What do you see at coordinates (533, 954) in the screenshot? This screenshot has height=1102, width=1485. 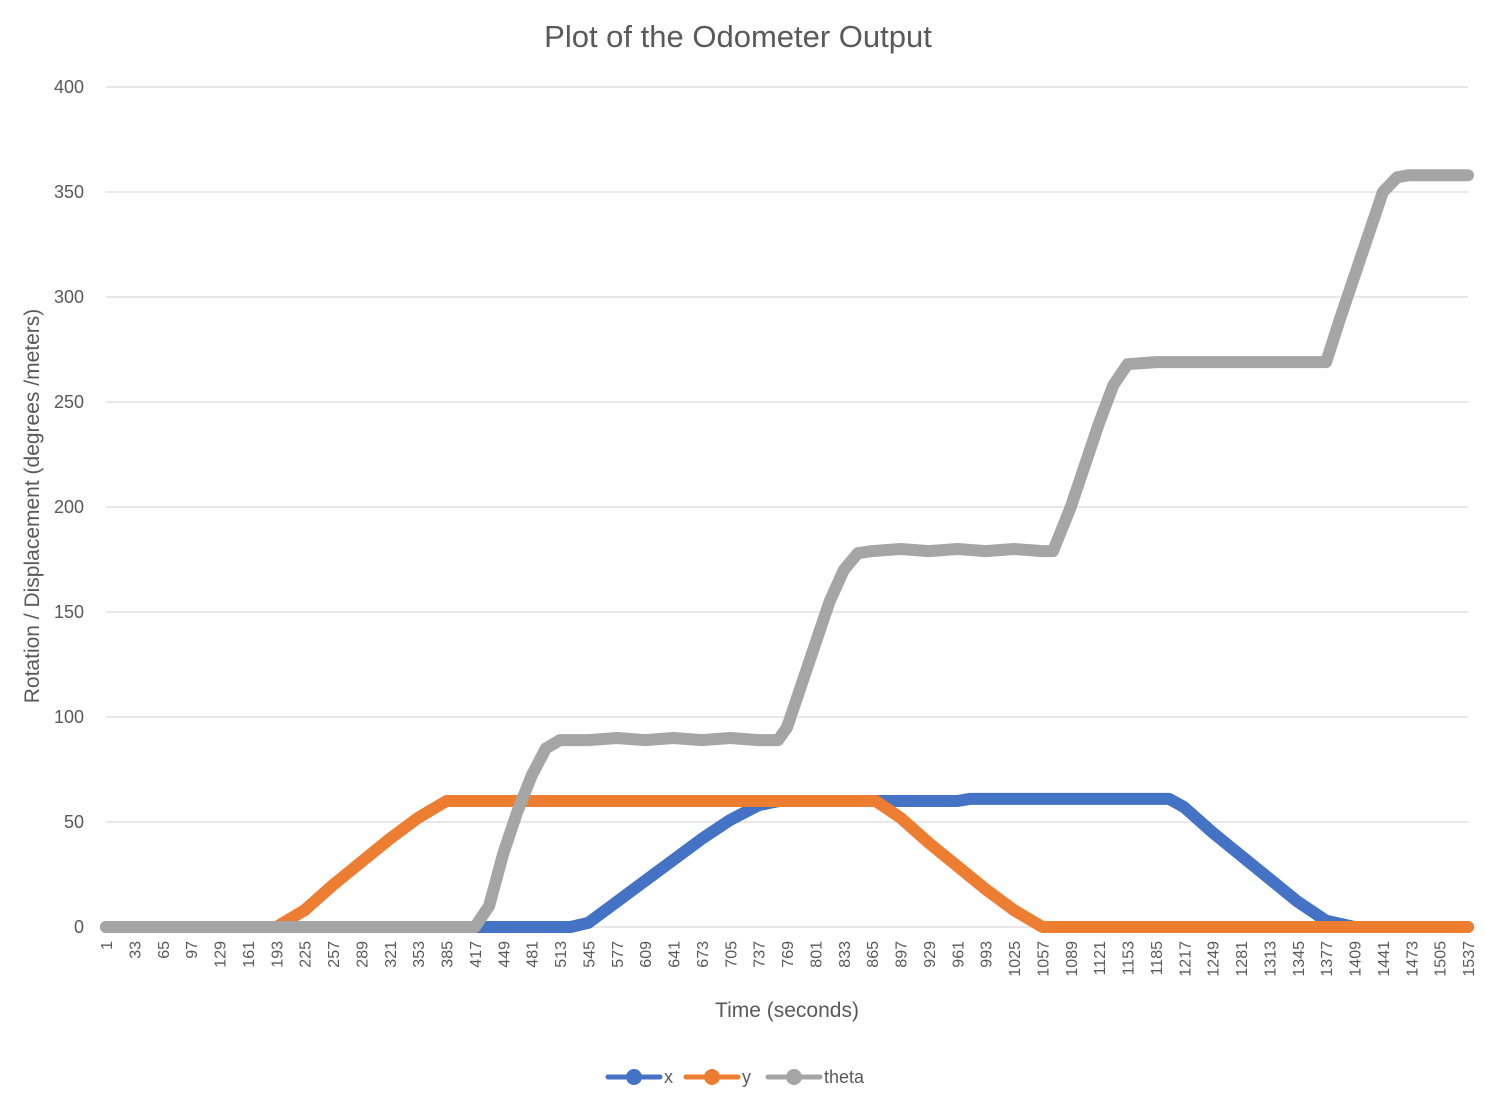 I see `x-tick-label: 481` at bounding box center [533, 954].